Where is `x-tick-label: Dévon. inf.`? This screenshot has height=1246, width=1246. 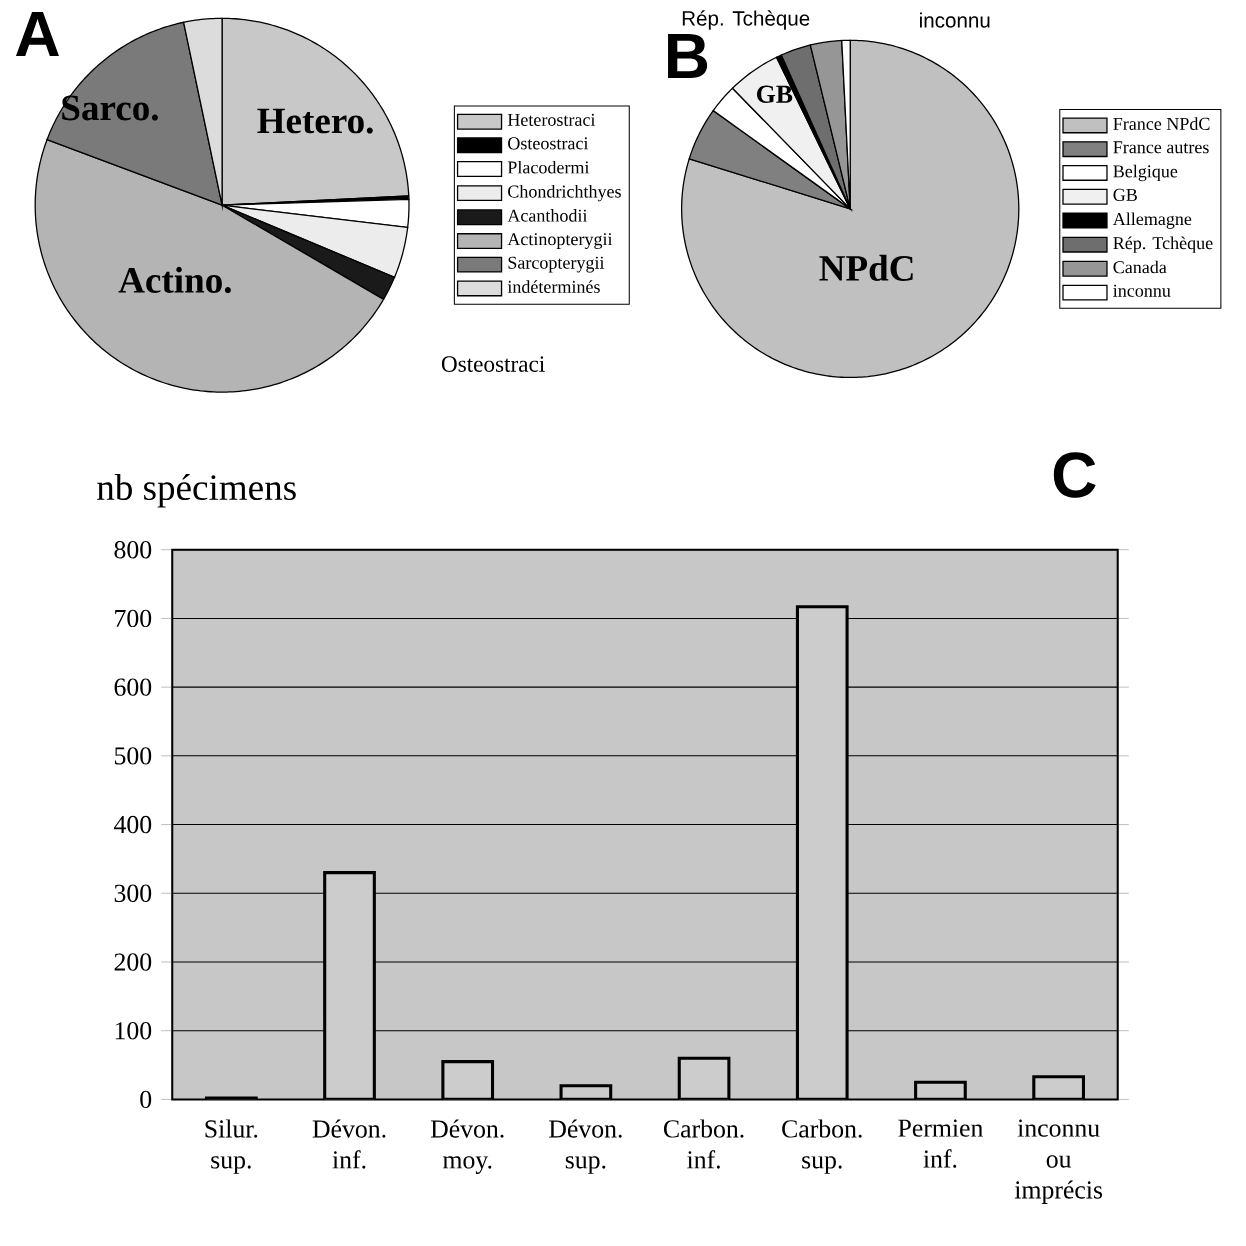 x-tick-label: Dévon. inf. is located at coordinates (349, 1144).